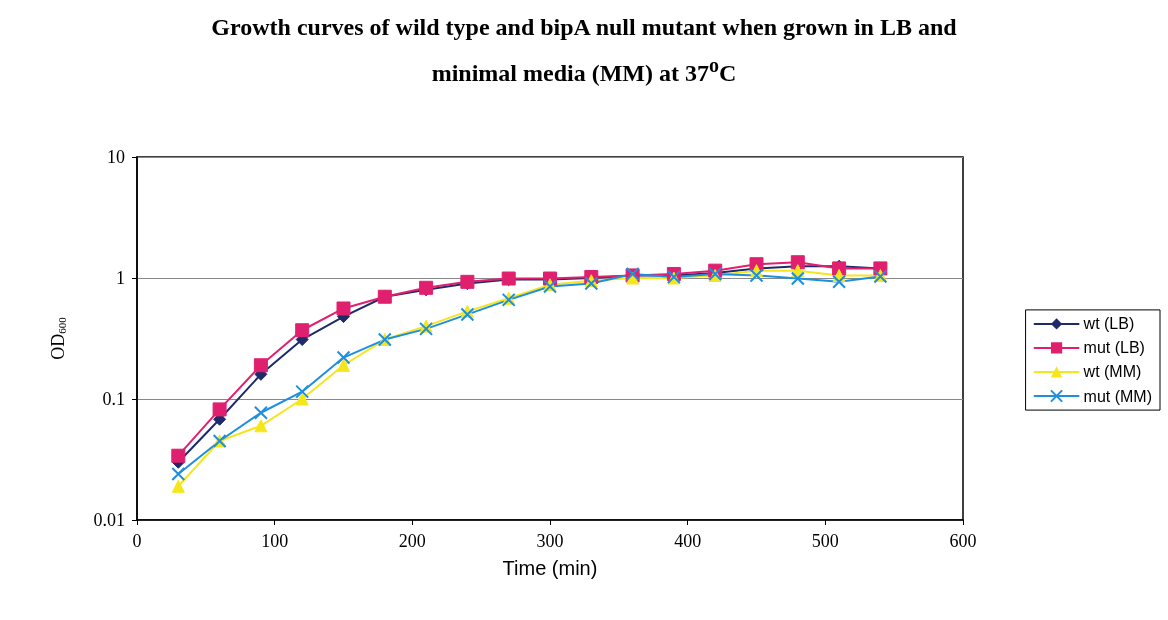 This screenshot has height=620, width=1168. What do you see at coordinates (57, 338) in the screenshot?
I see `y-axis-title: OD600` at bounding box center [57, 338].